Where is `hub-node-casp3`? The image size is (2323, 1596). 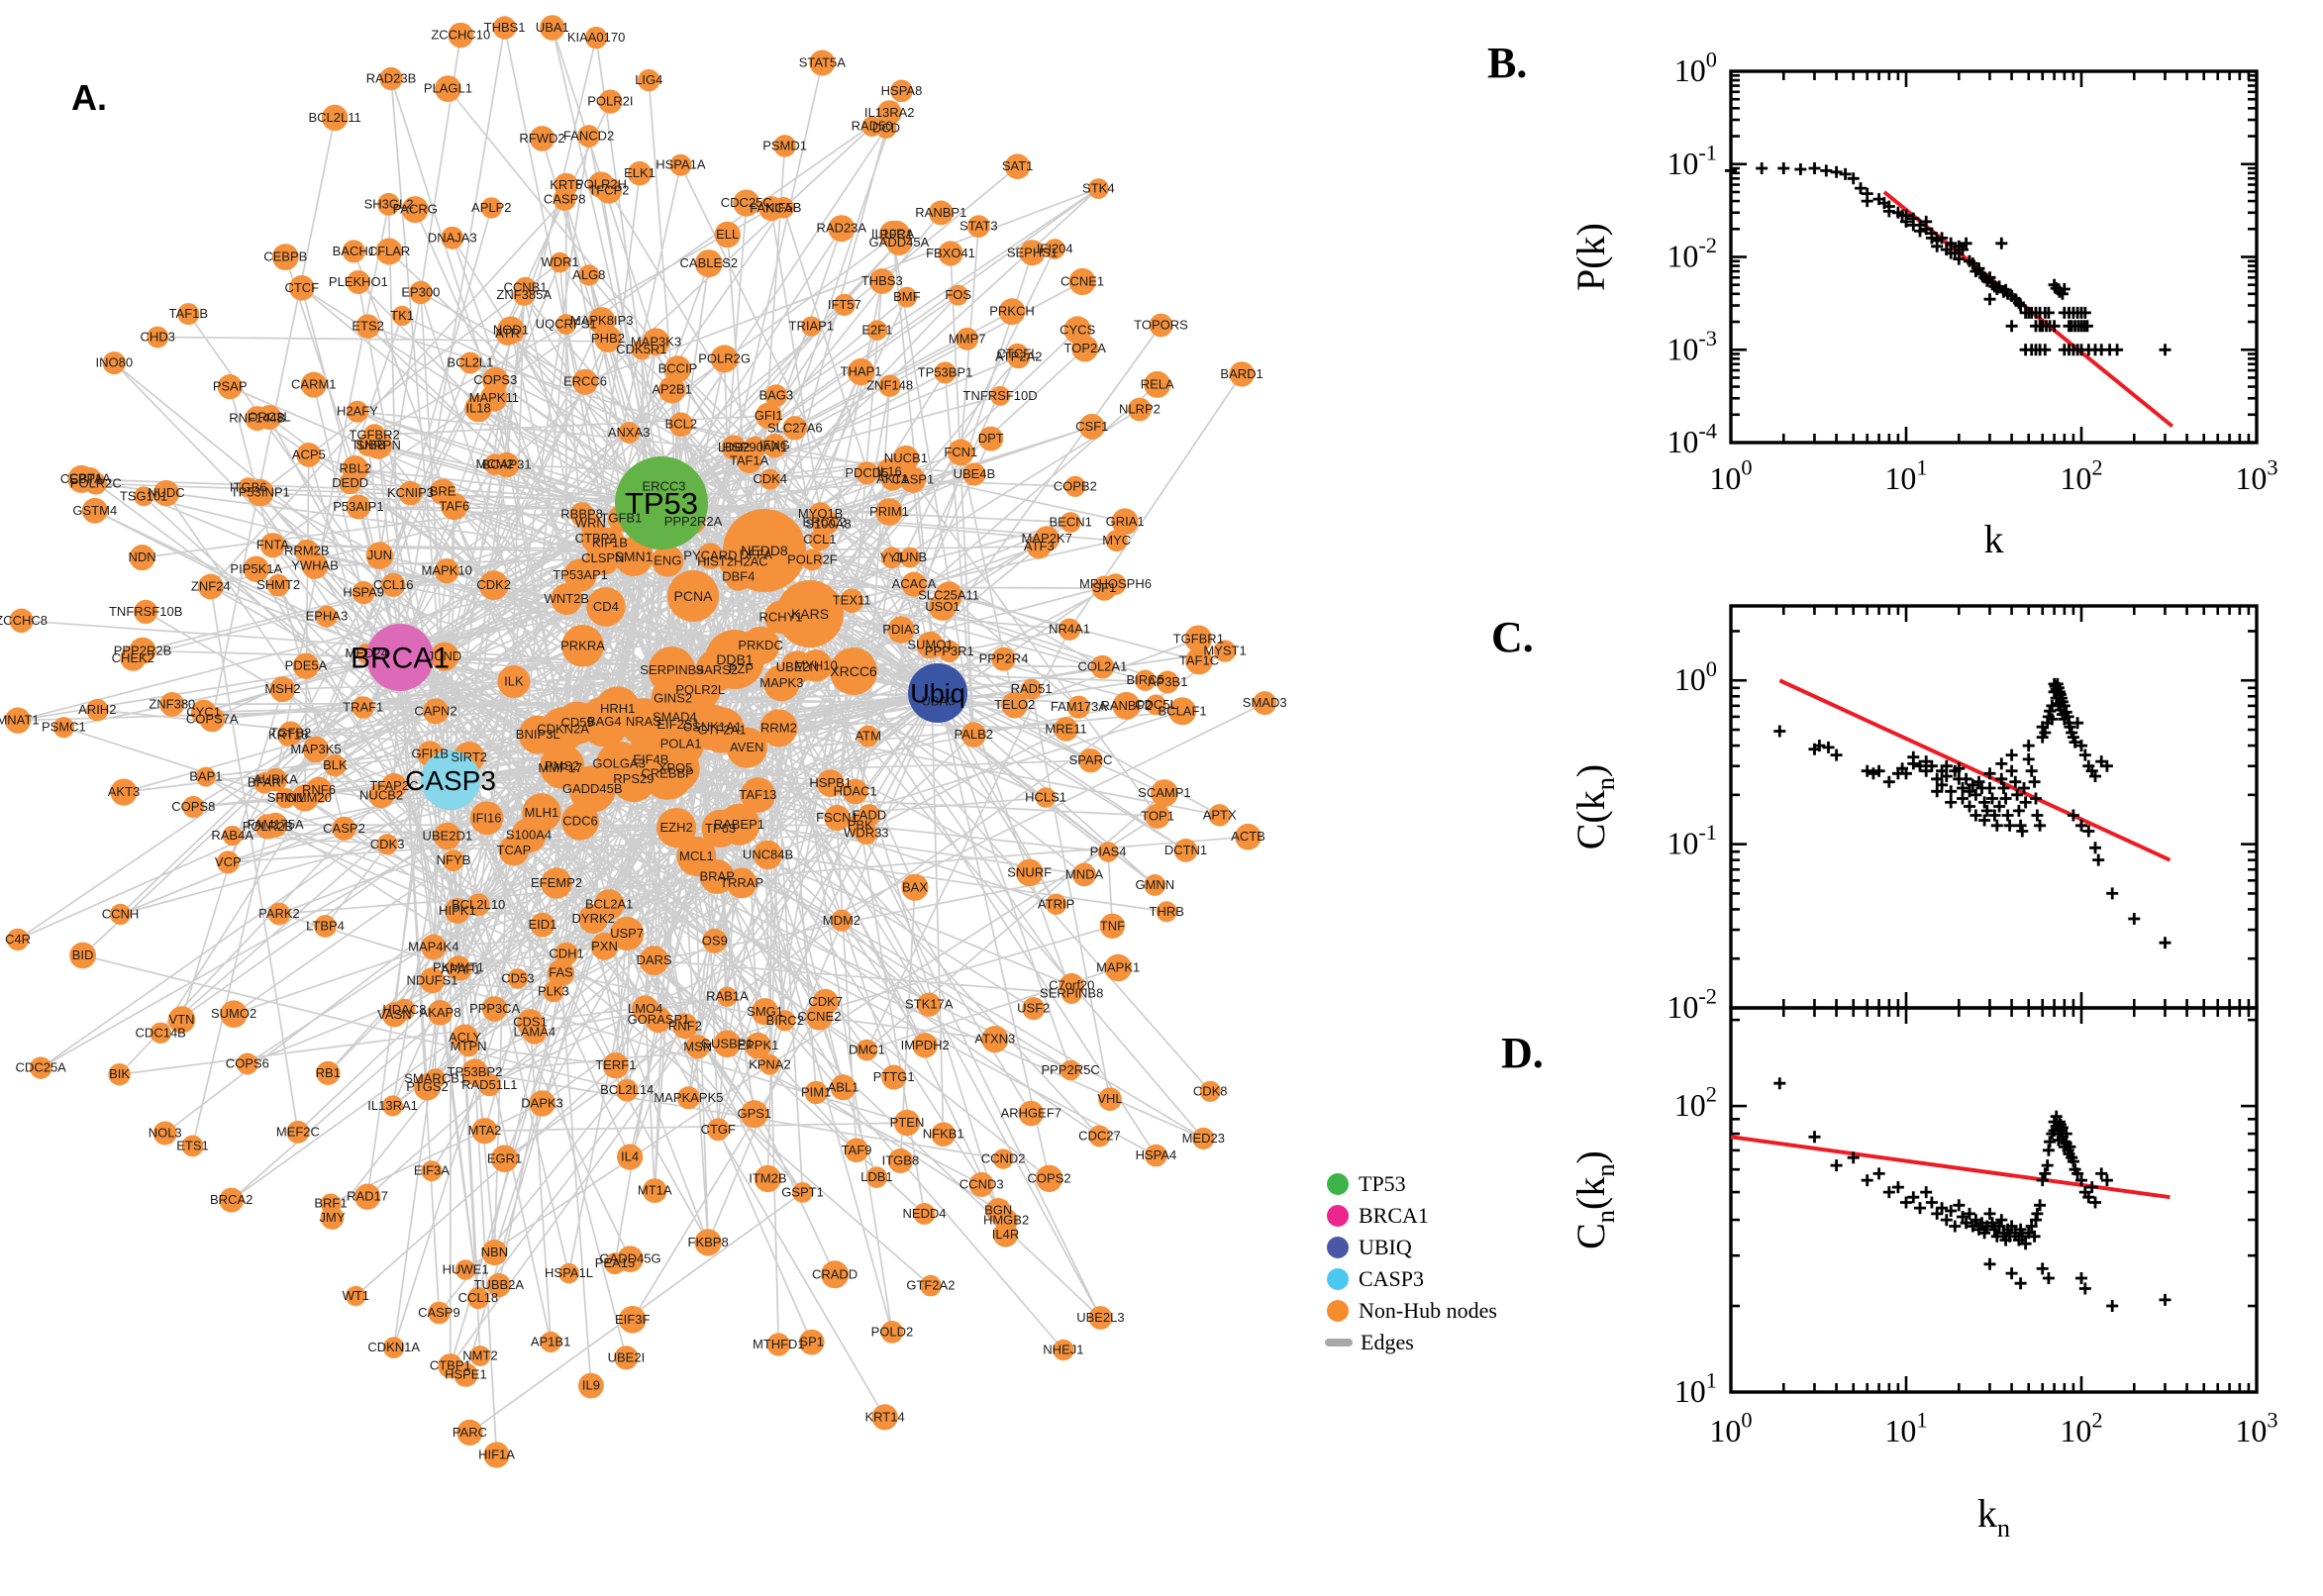 hub-node-casp3 is located at coordinates (450, 780).